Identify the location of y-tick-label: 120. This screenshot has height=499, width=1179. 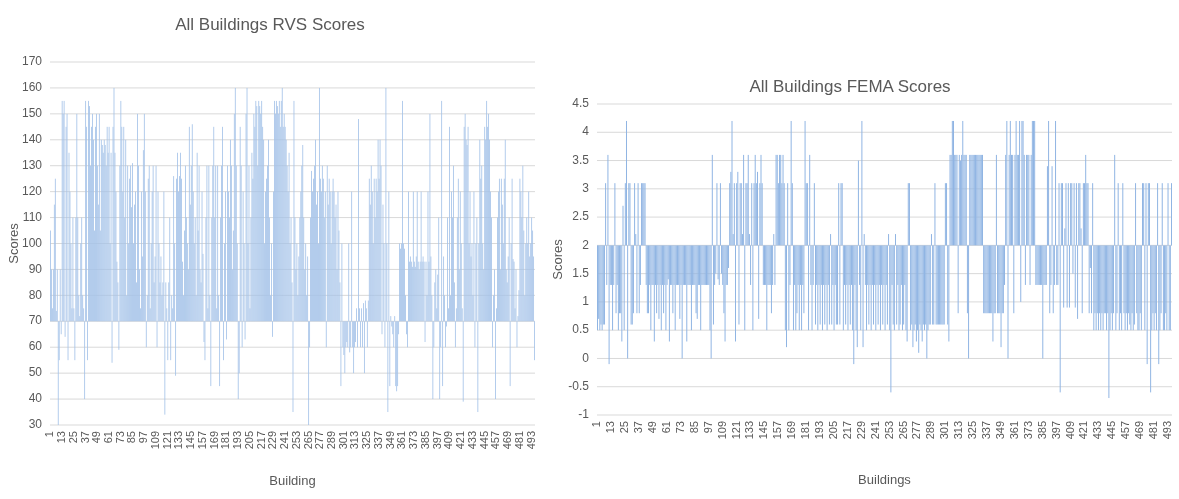
(32, 190).